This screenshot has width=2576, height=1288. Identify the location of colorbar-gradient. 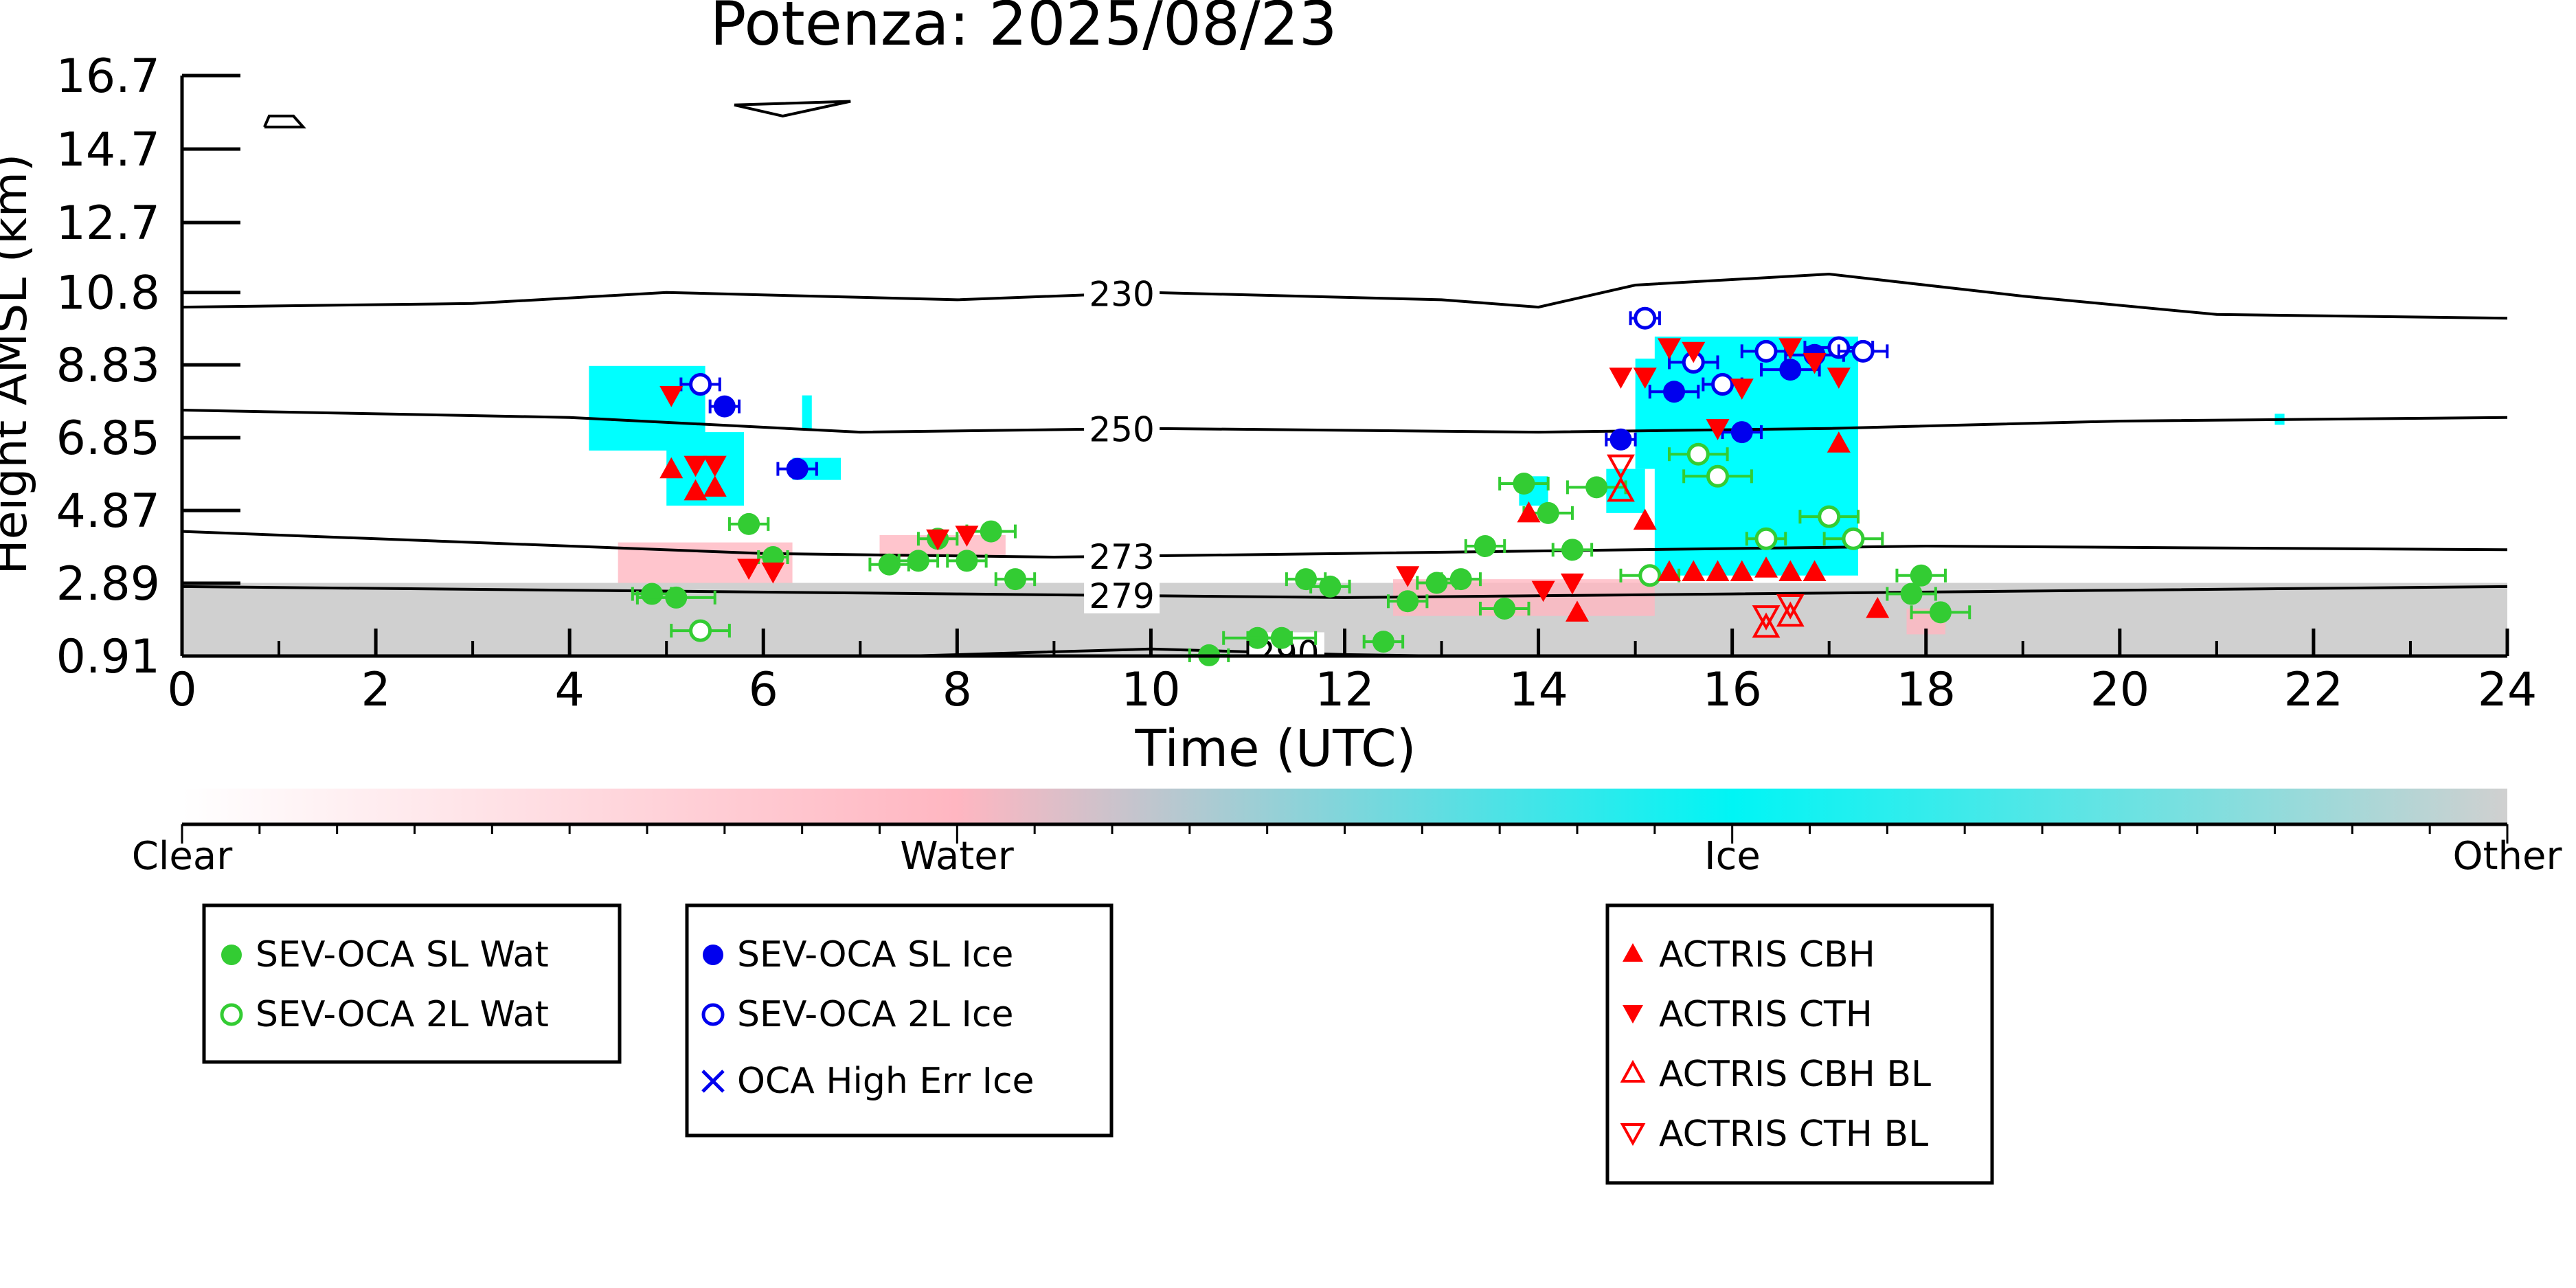
(1344, 806).